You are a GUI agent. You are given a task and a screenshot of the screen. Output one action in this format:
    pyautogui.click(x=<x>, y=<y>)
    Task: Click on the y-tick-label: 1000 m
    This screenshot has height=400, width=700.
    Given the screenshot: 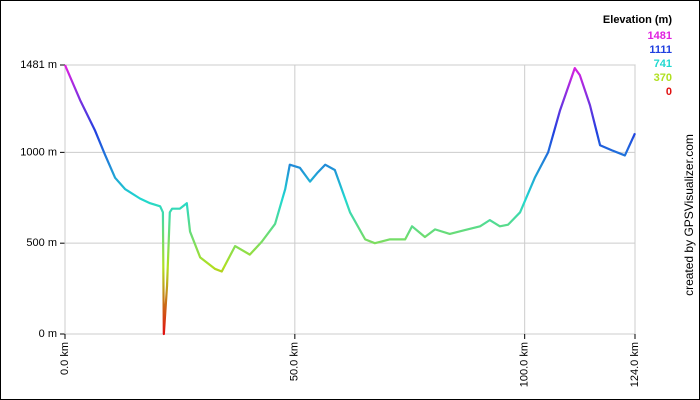 What is the action you would take?
    pyautogui.click(x=38, y=152)
    